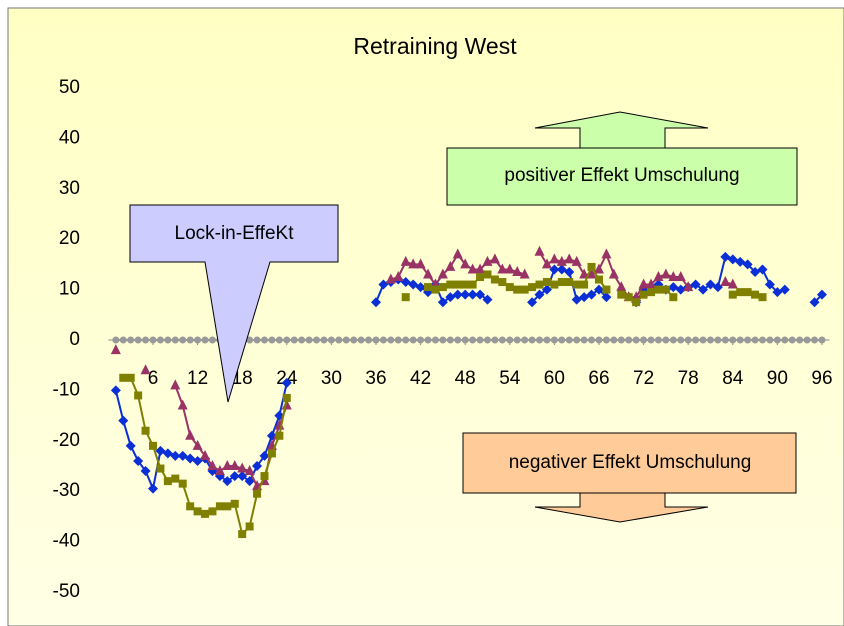  I want to click on x-tick-label: 6, so click(153, 378).